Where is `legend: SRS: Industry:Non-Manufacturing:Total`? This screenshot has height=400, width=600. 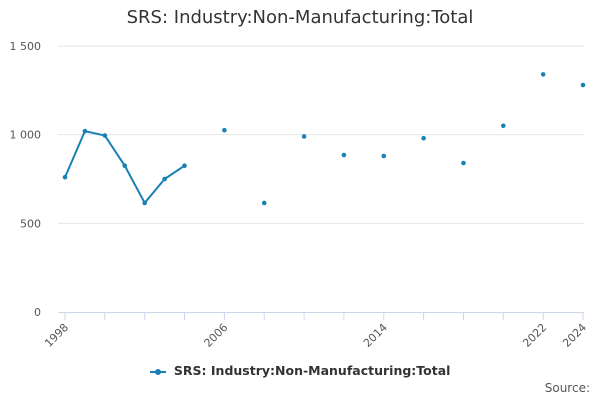
legend: SRS: Industry:Non-Manufacturing:Total is located at coordinates (300, 370).